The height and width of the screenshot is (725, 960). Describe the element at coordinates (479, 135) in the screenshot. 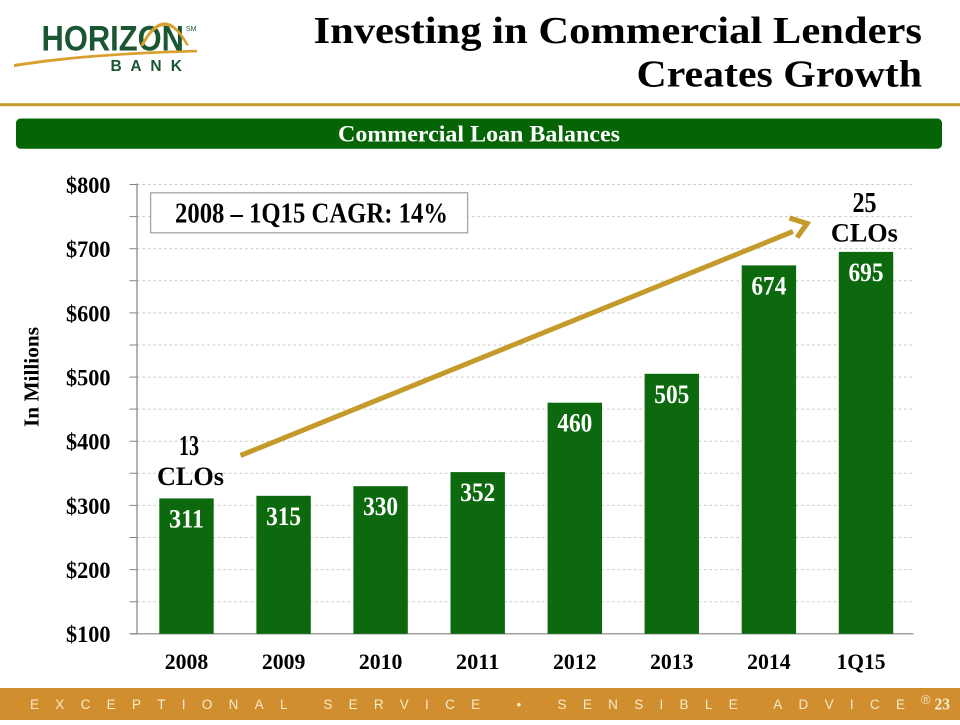

I see `svg-text: Commercial Loan Balances` at that location.